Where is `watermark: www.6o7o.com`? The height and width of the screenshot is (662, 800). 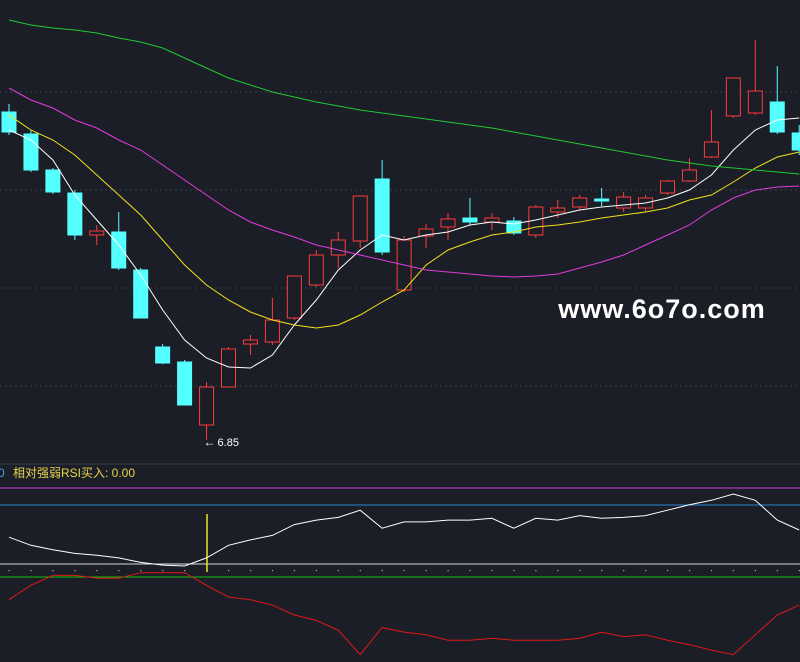
watermark: www.6o7o.com is located at coordinates (661, 309).